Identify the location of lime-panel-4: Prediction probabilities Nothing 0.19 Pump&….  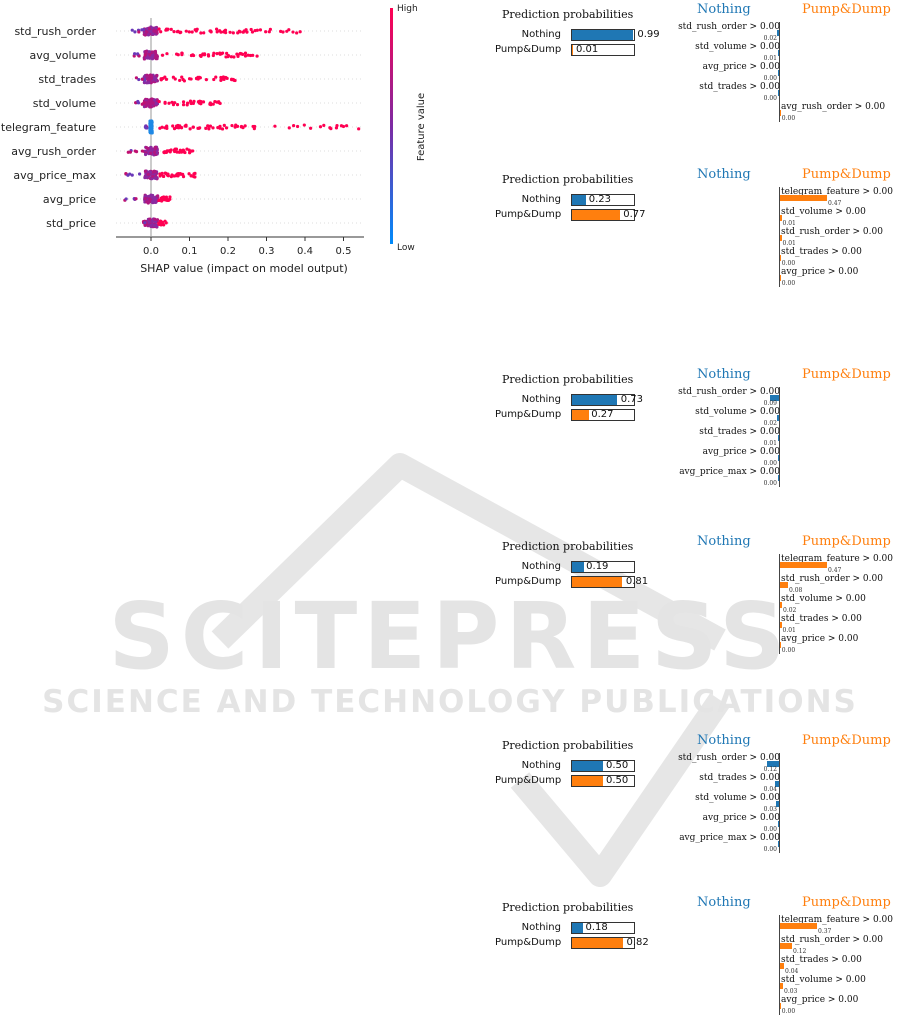
(695, 602).